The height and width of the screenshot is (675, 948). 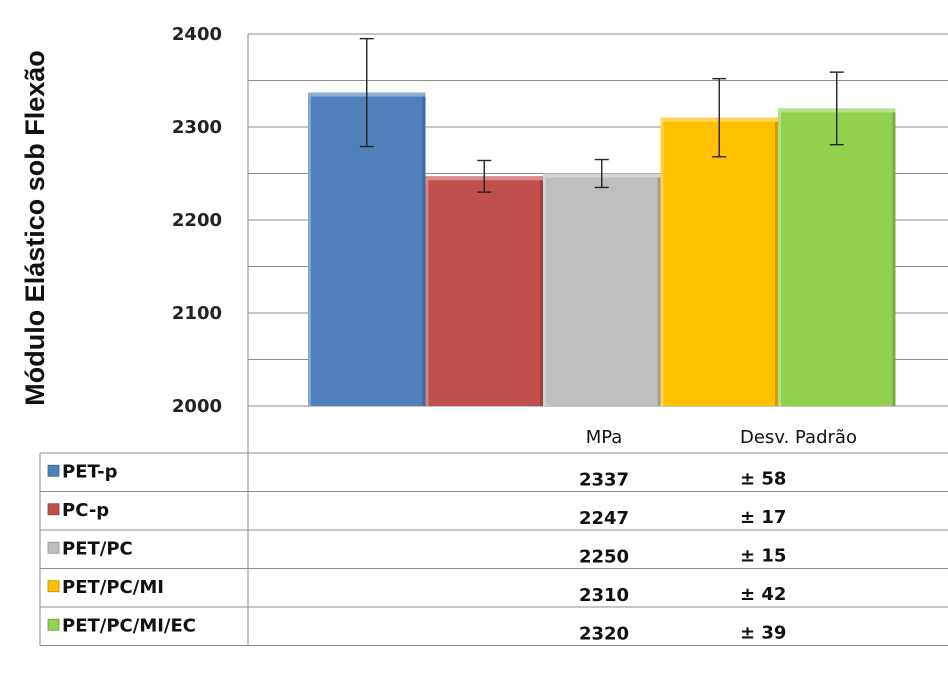 I want to click on y-tick-label: 2400, so click(x=197, y=34).